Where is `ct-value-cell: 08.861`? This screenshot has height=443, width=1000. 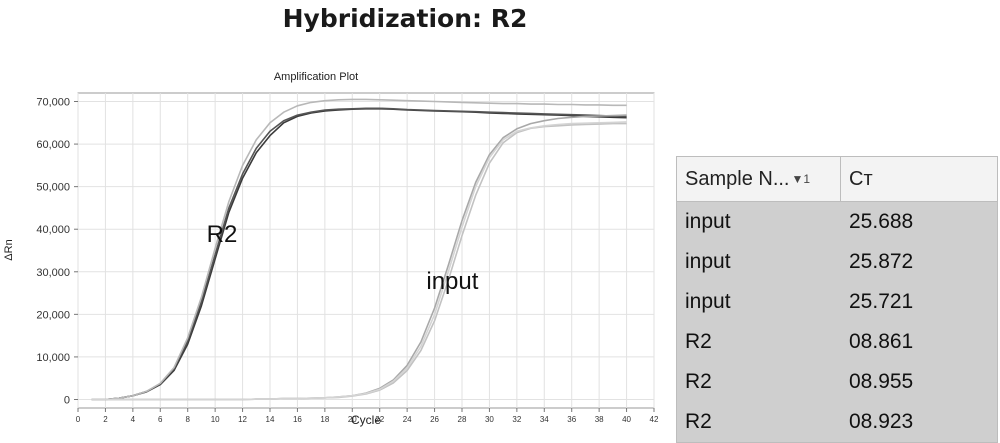
ct-value-cell: 08.861 is located at coordinates (919, 342).